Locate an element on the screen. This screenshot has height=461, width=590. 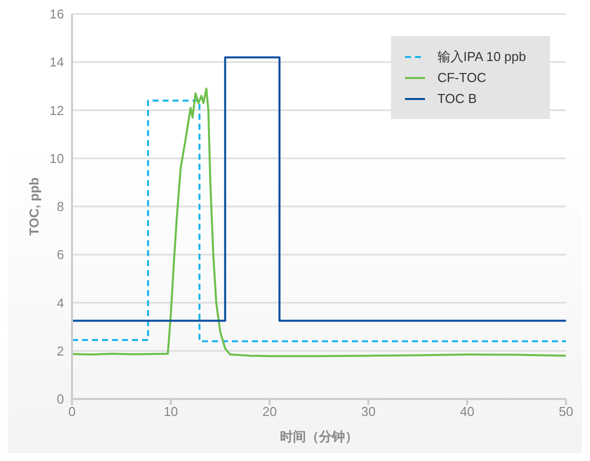
y-tick-label: 14 is located at coordinates (57, 62).